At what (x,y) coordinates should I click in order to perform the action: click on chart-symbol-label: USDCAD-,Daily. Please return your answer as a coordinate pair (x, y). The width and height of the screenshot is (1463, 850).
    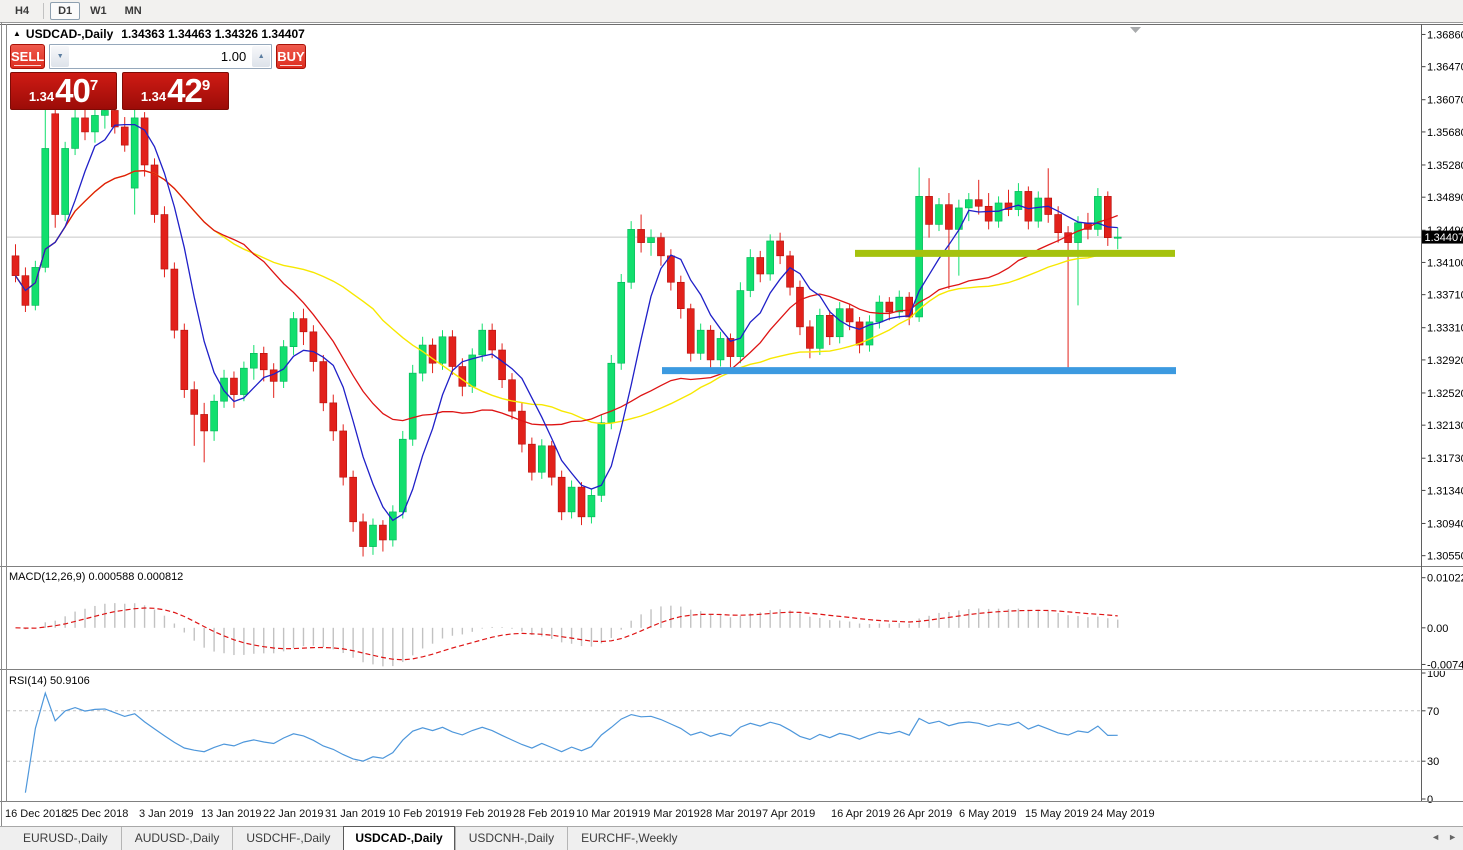
    Looking at the image, I should click on (69, 34).